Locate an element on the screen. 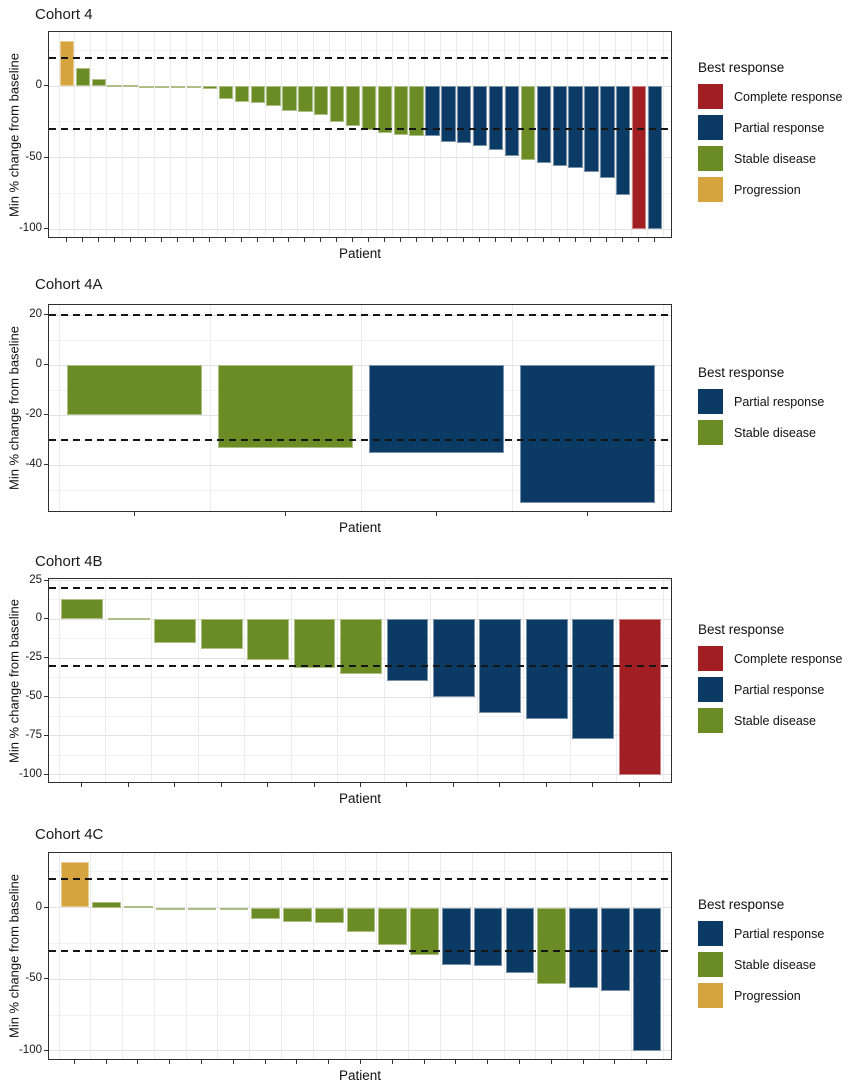 This screenshot has width=863, height=1085. plot-panel is located at coordinates (360, 408).